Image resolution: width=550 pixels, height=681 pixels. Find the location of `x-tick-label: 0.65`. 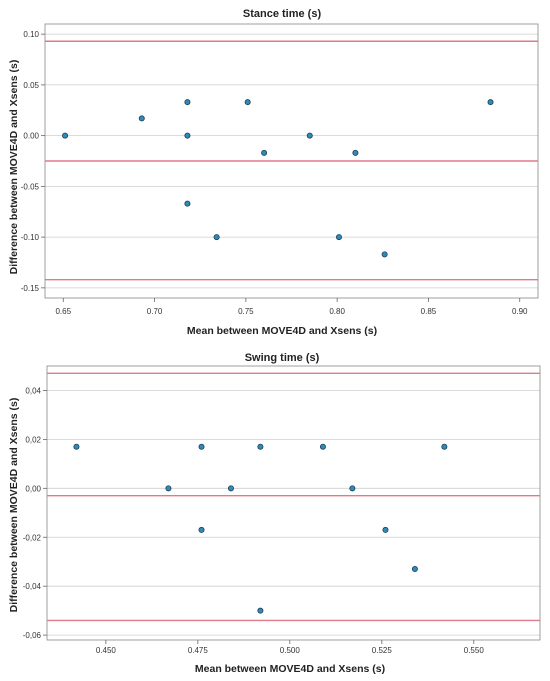

x-tick-label: 0.65 is located at coordinates (63, 311).